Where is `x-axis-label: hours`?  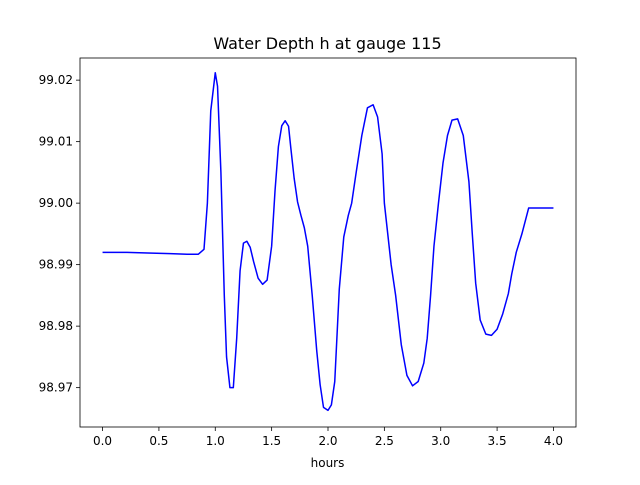 x-axis-label: hours is located at coordinates (328, 463).